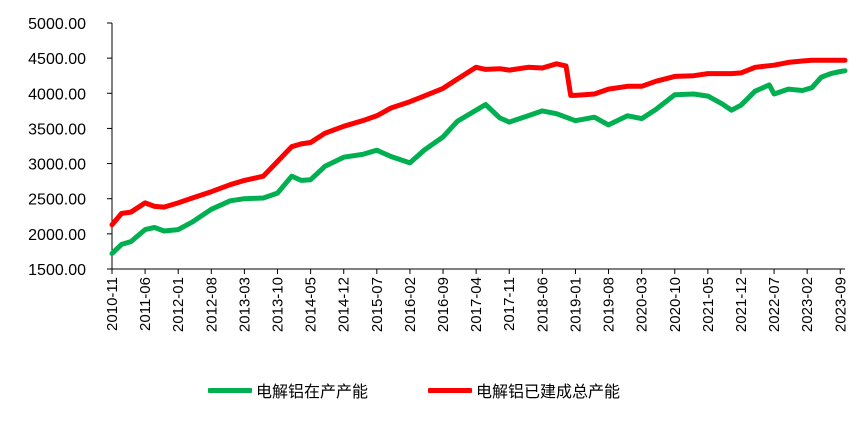  Describe the element at coordinates (774, 304) in the screenshot. I see `x-tick-label: 2022-07` at that location.